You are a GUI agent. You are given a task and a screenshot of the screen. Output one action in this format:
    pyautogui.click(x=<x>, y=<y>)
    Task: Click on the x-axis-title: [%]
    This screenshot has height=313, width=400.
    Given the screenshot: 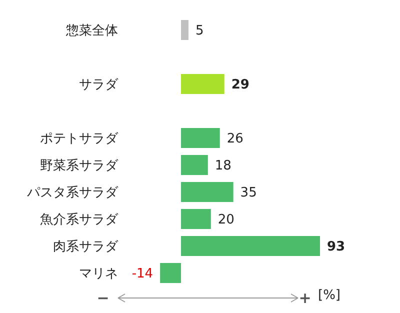 What is the action you would take?
    pyautogui.click(x=329, y=295)
    